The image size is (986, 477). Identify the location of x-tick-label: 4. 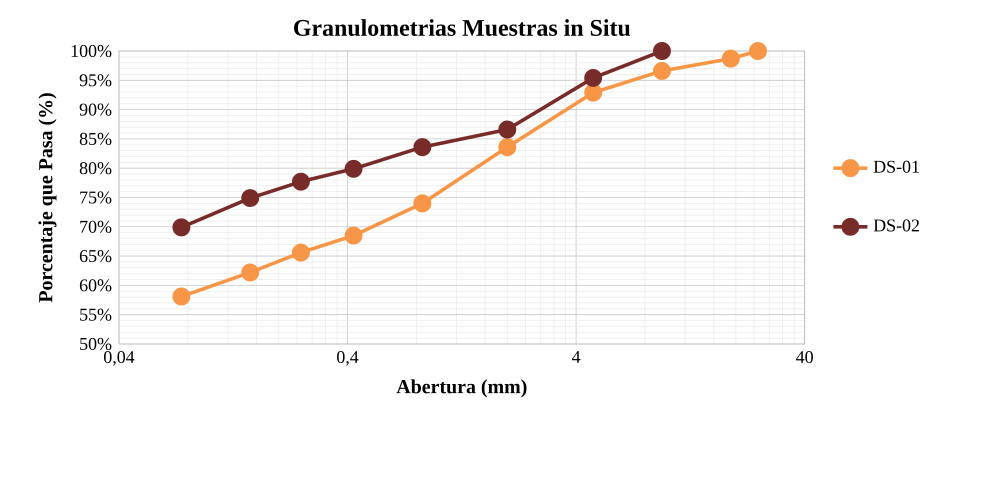
(576, 356).